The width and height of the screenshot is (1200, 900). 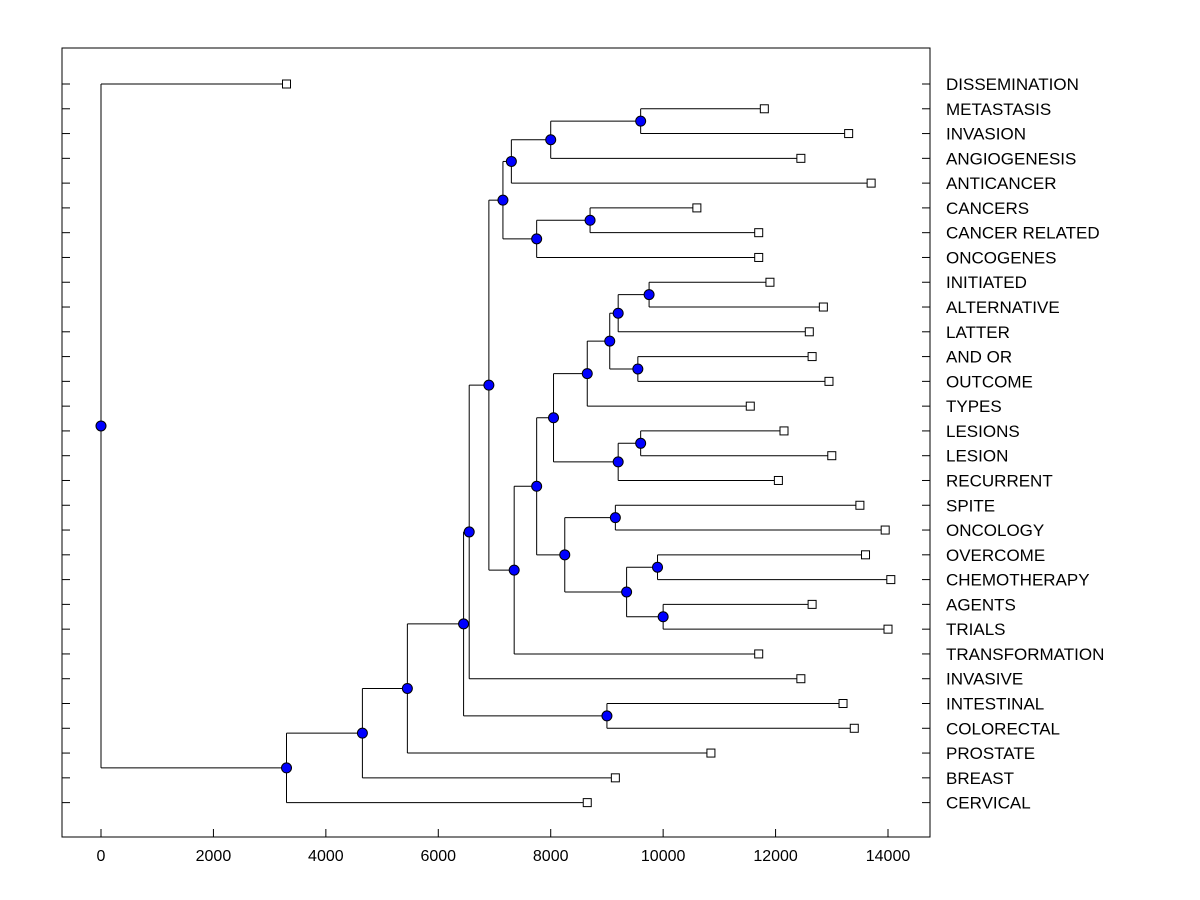 I want to click on x-tick-label: 10000, so click(x=663, y=856).